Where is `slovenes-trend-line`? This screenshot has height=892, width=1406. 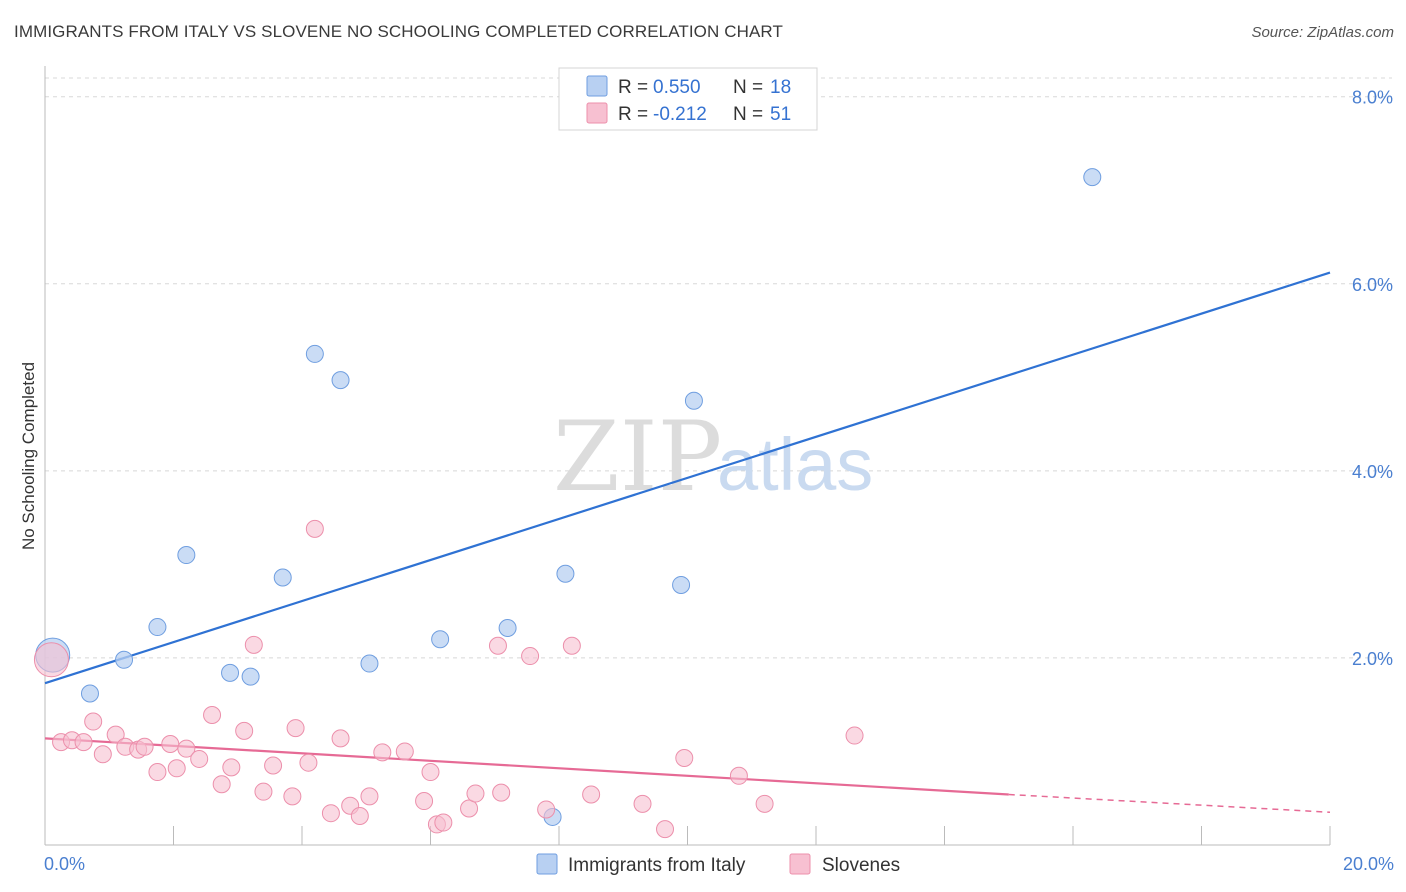 slovenes-trend-line is located at coordinates (526, 766).